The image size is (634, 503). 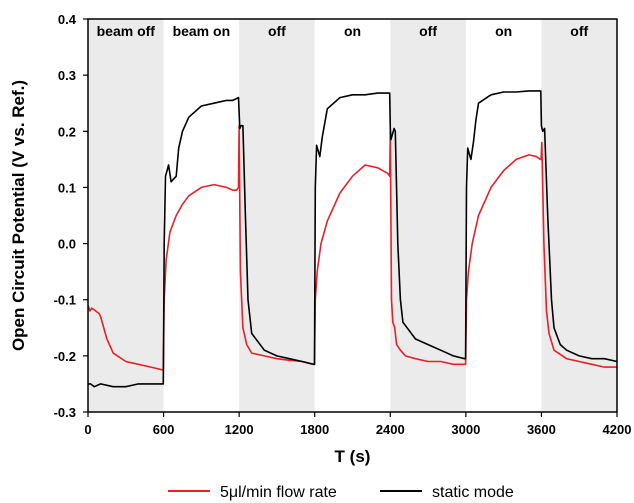 What do you see at coordinates (314, 429) in the screenshot?
I see `x-tick-label-3: 1800` at bounding box center [314, 429].